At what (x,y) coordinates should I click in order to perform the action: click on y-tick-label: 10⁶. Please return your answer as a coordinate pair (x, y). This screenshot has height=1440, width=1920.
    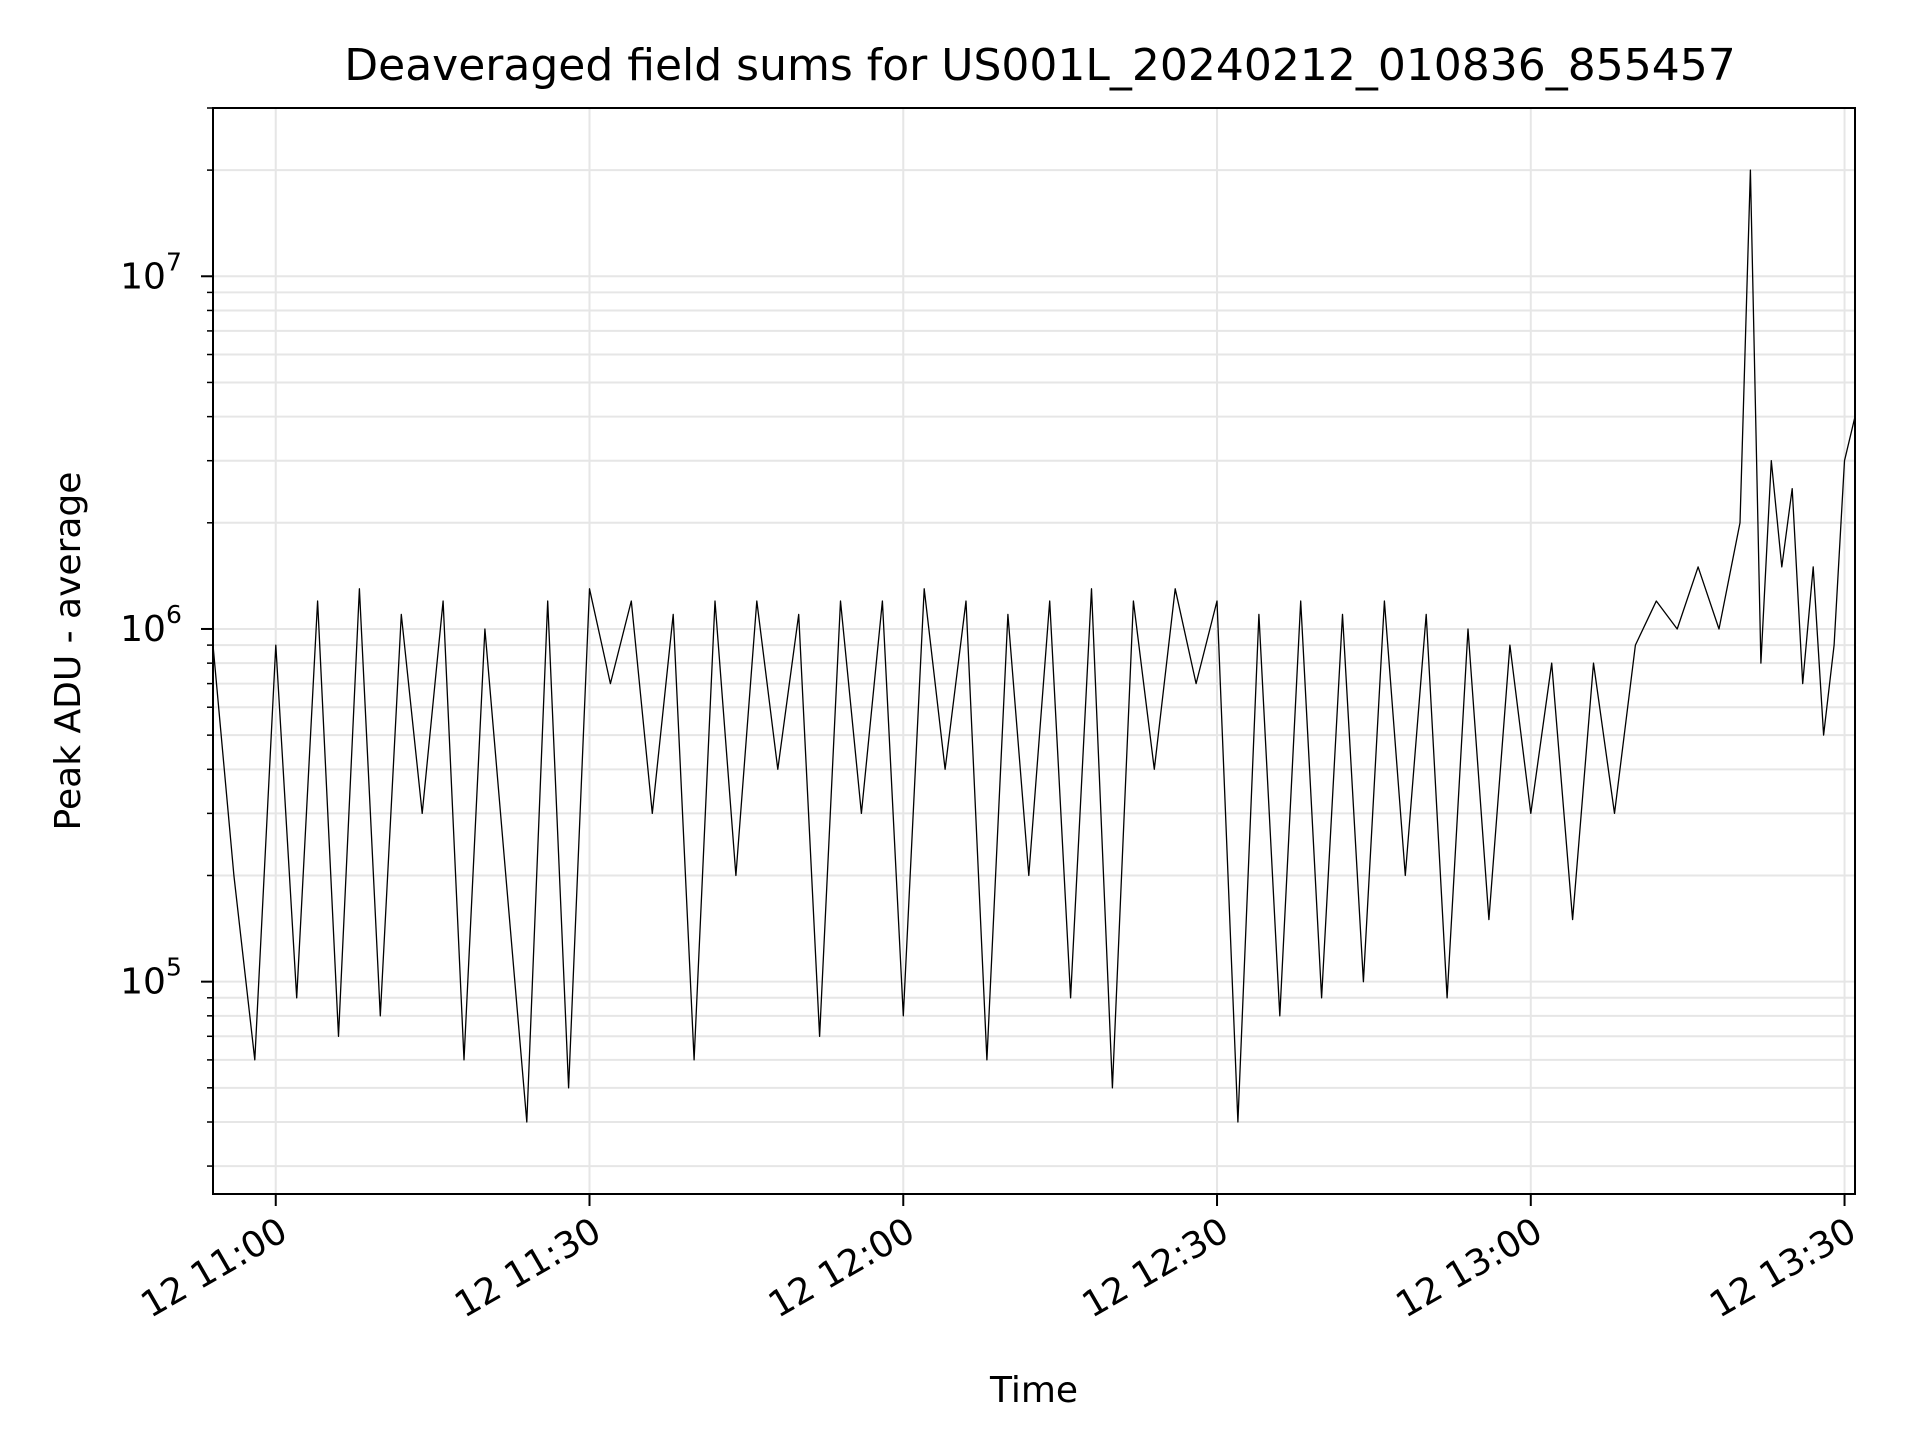
    Looking at the image, I should click on (151, 625).